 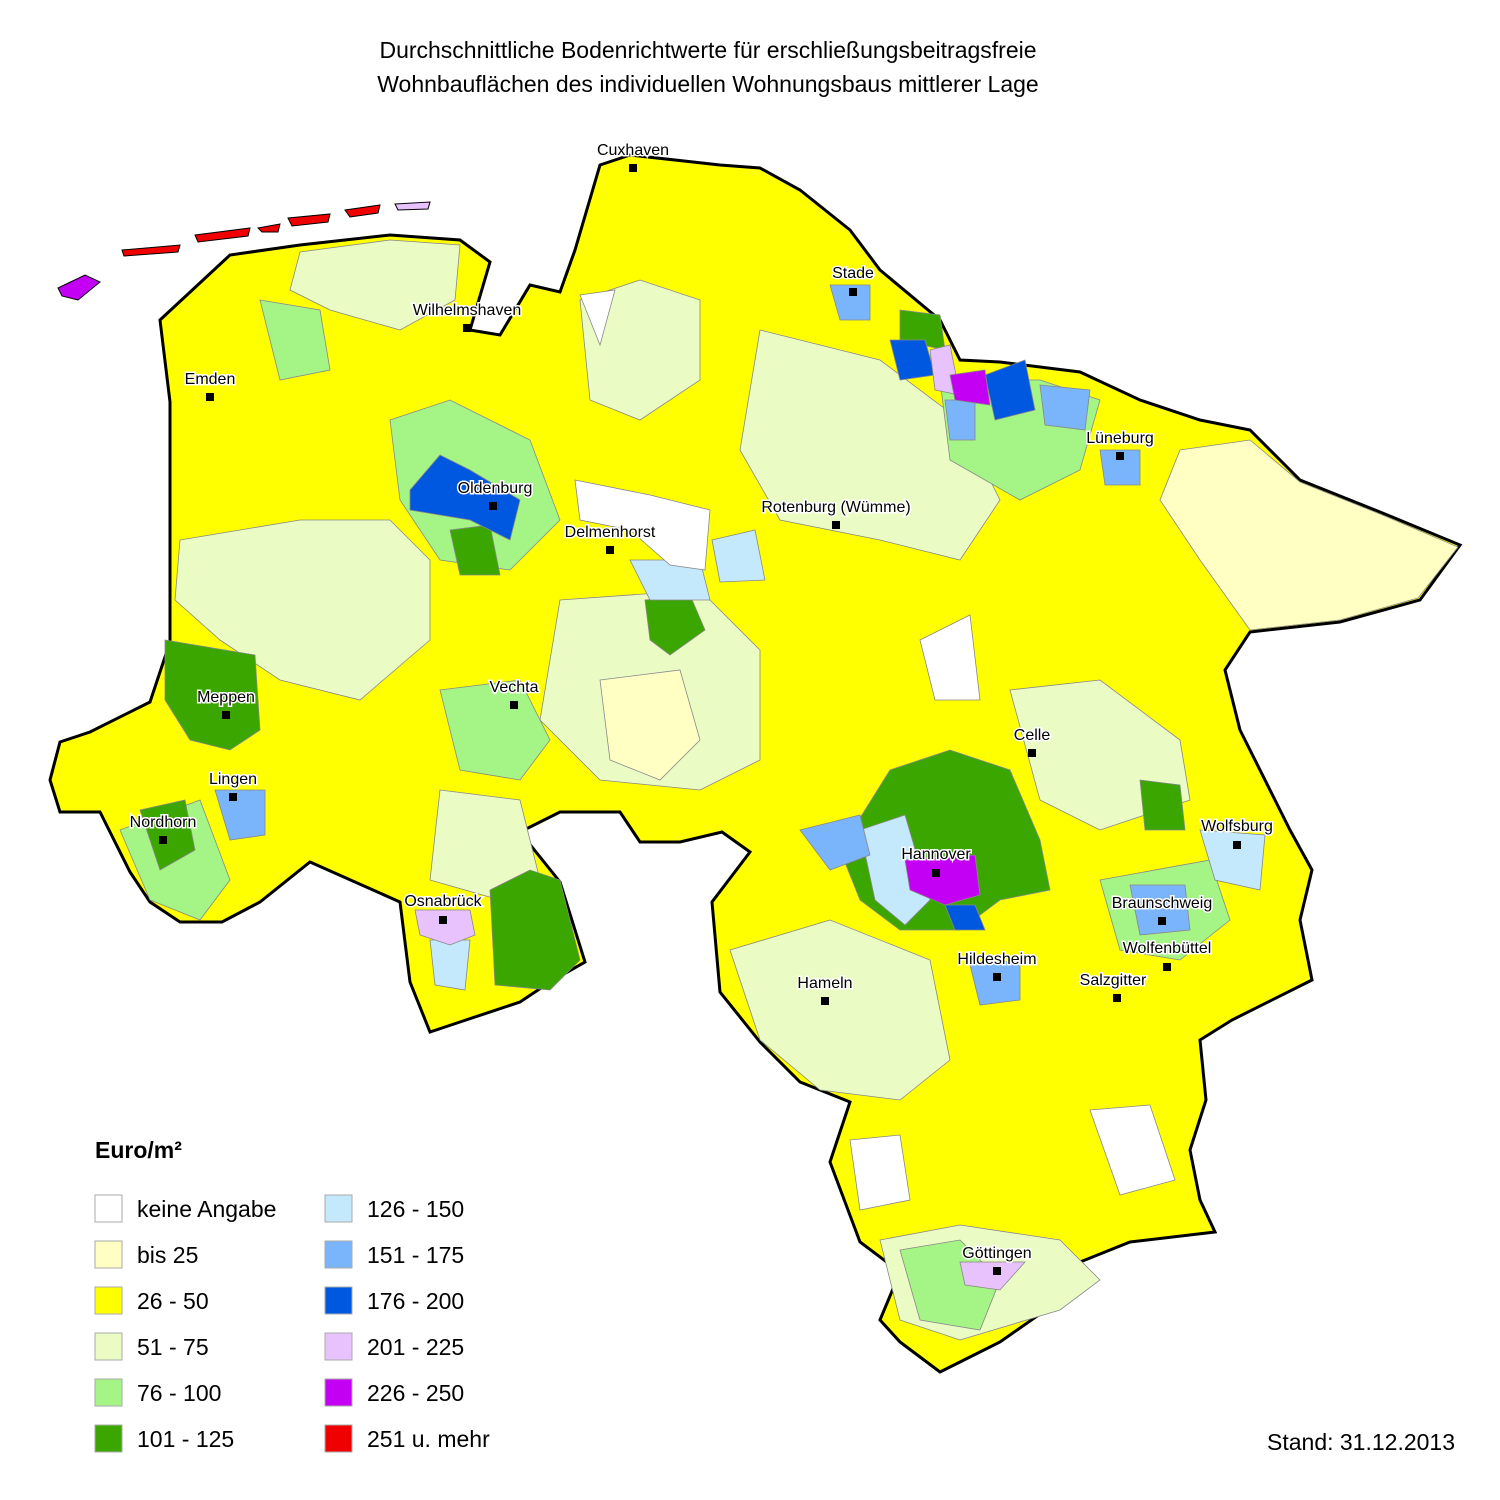 I want to click on legend-label: 51 - 75, so click(x=173, y=1347).